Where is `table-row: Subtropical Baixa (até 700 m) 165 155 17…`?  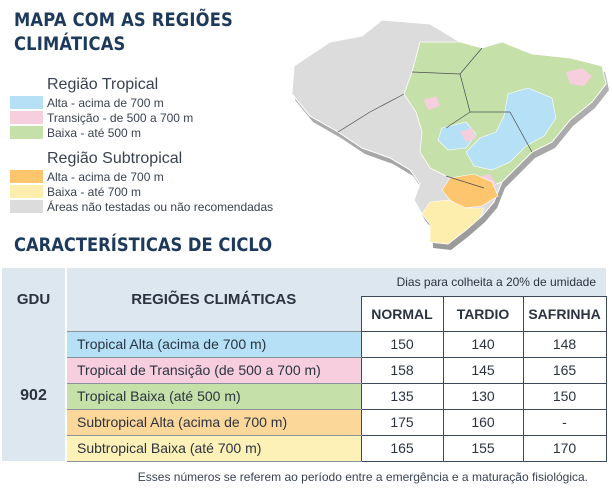
table-row: Subtropical Baixa (até 700 m) 165 155 17… is located at coordinates (304, 448).